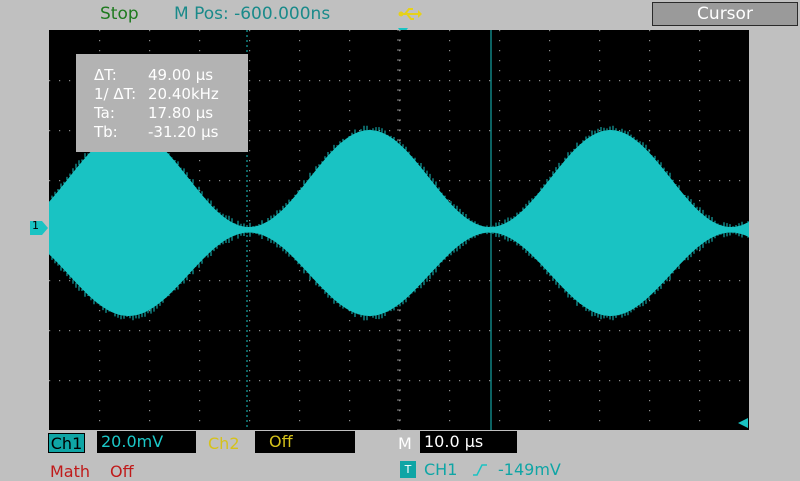 Image resolution: width=800 pixels, height=481 pixels. What do you see at coordinates (115, 94) in the screenshot?
I see `inverse-delta-t-label: 1/ ΔT:` at bounding box center [115, 94].